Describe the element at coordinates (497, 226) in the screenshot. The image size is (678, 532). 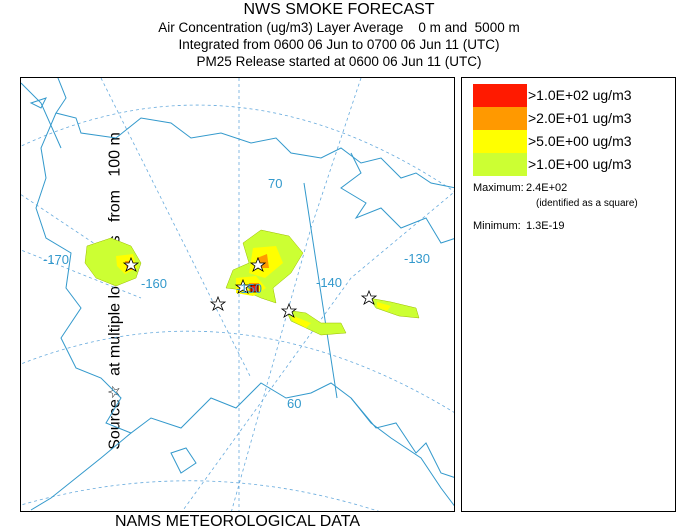
I see `minimum-label: Minimum:` at that location.